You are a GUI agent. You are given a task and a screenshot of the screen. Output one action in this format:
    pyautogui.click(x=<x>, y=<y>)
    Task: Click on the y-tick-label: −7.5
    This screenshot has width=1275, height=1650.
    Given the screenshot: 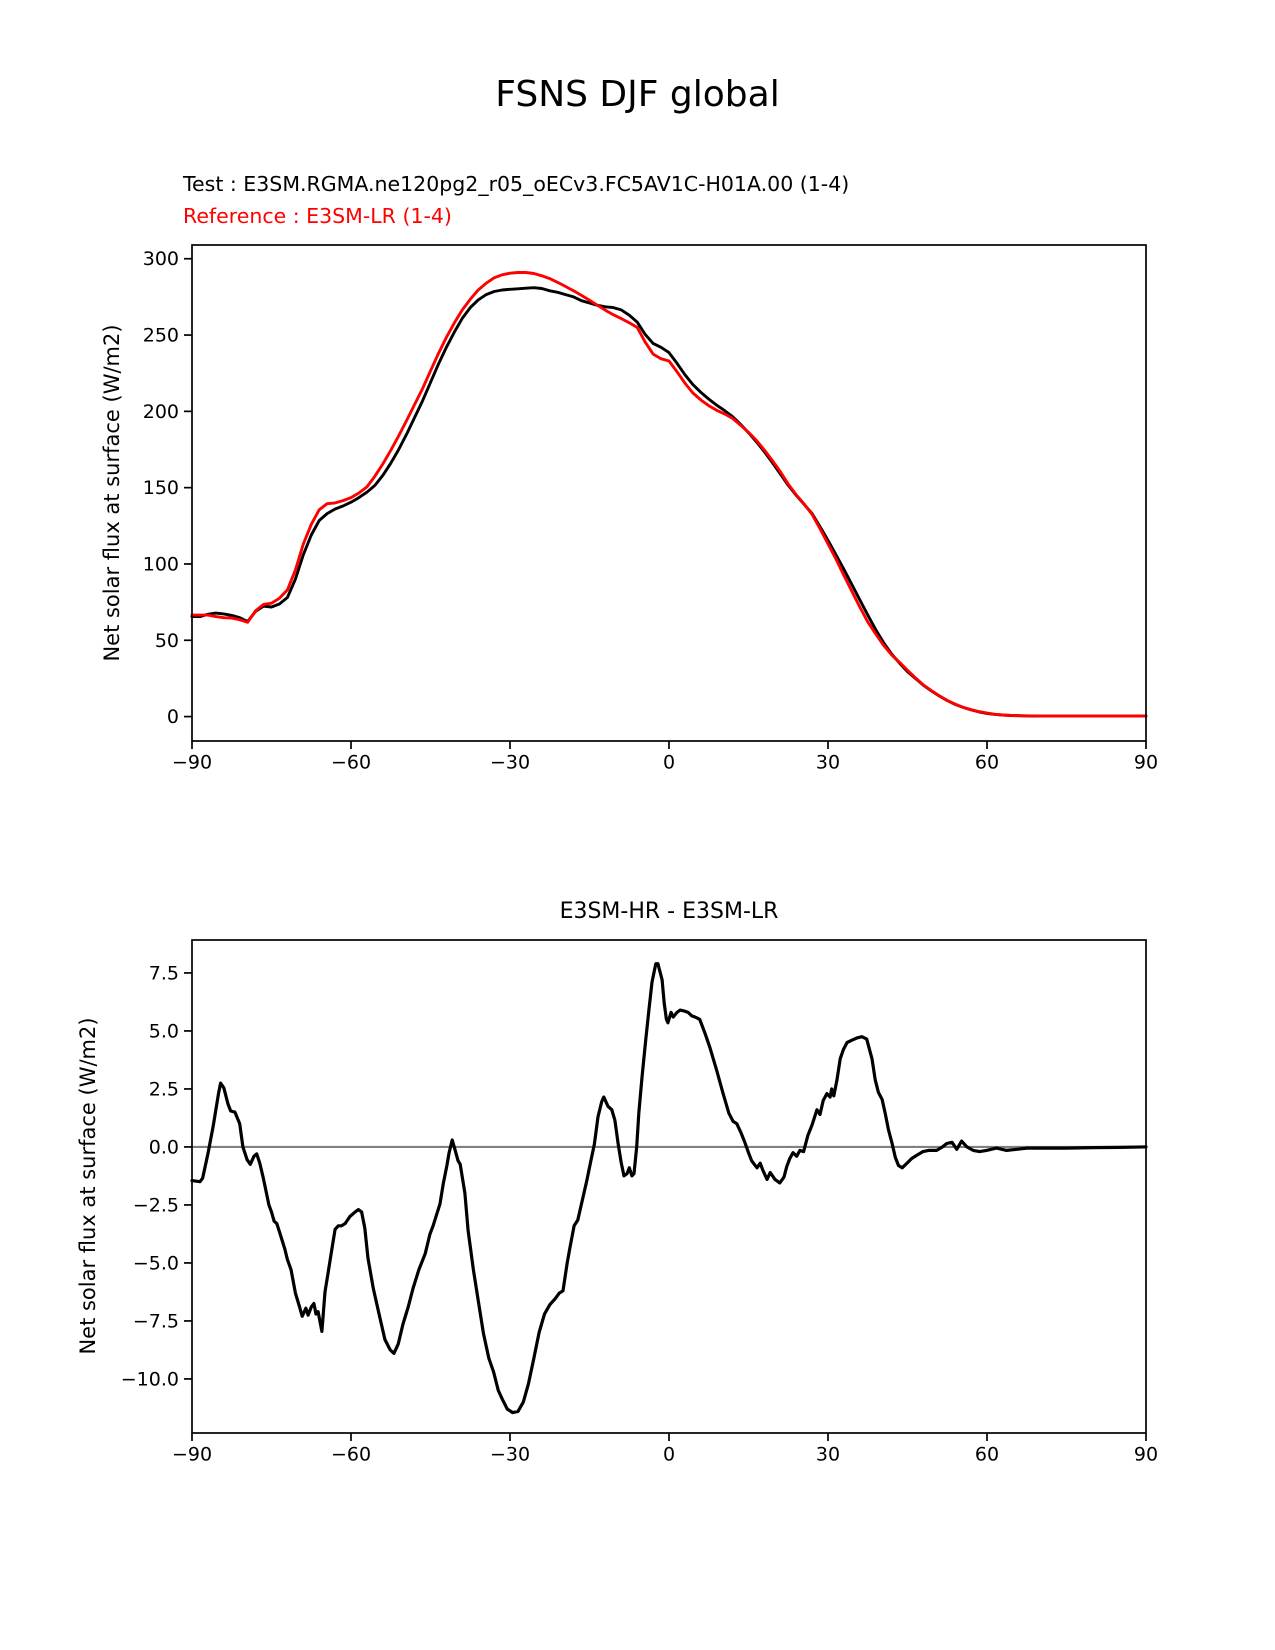 What is the action you would take?
    pyautogui.click(x=156, y=1321)
    